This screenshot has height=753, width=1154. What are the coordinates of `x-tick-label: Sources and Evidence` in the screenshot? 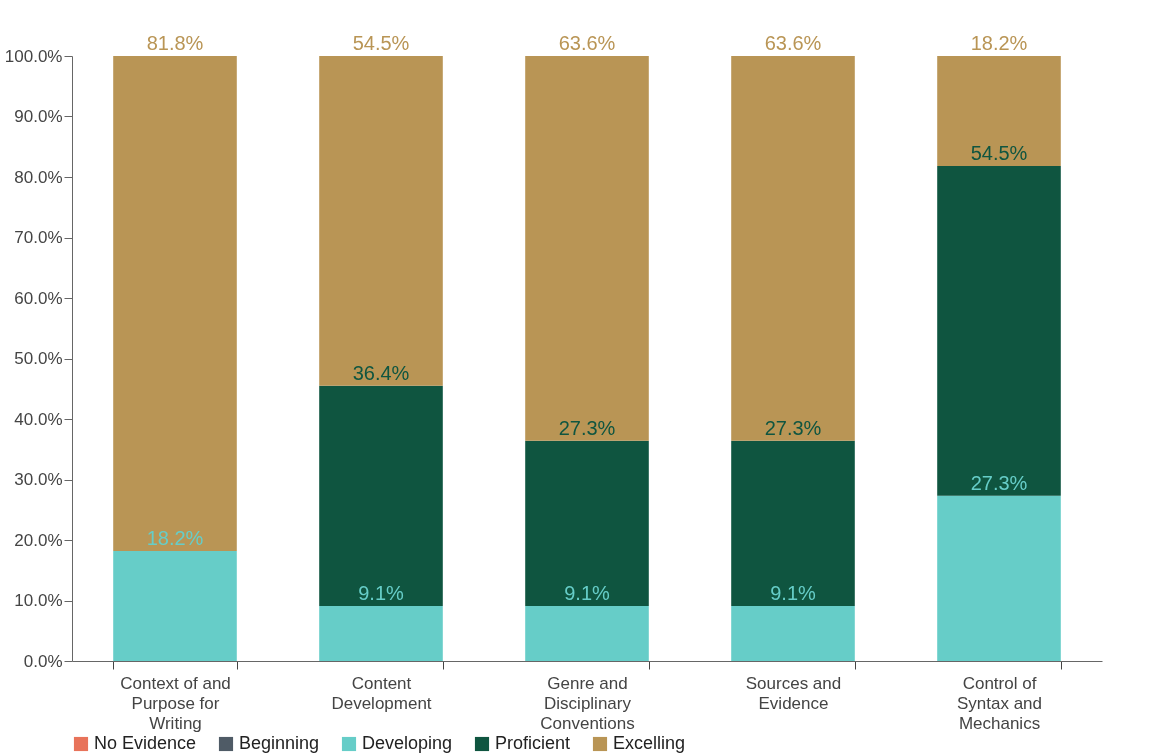 It's located at (793, 693).